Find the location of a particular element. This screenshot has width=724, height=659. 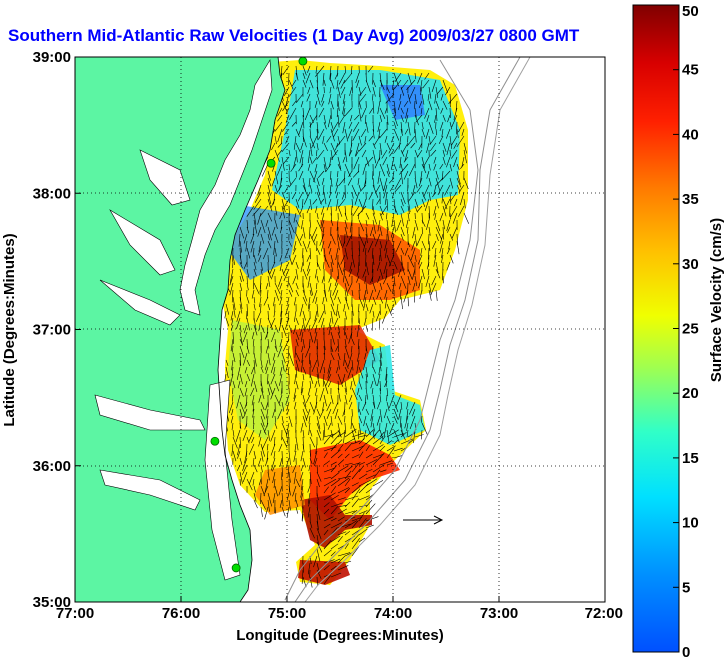

colorbar-gradient is located at coordinates (656, 328).